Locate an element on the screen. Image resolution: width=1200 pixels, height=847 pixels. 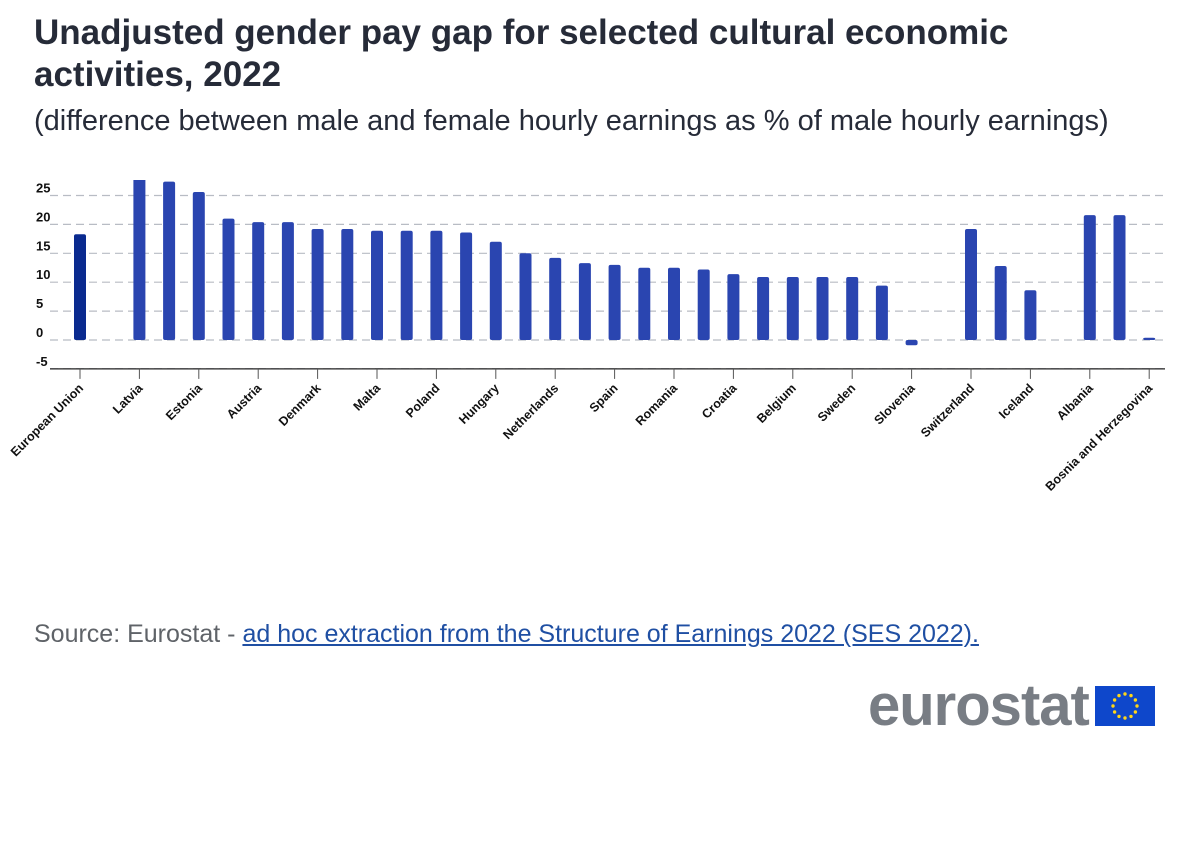
x-tick-label: Sweden is located at coordinates (836, 402).